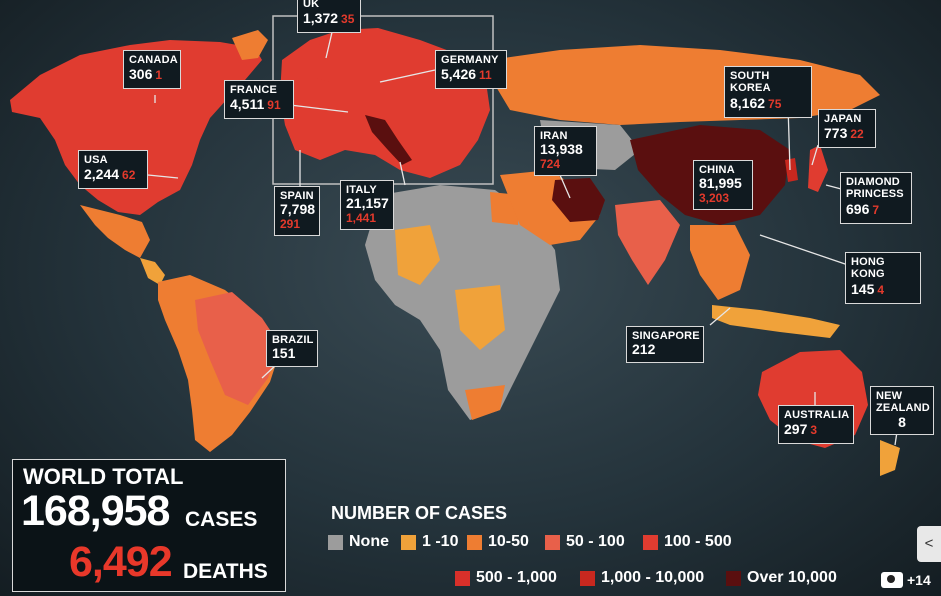 This screenshot has height=596, width=941. I want to click on legend-item: 50 - 100, so click(585, 542).